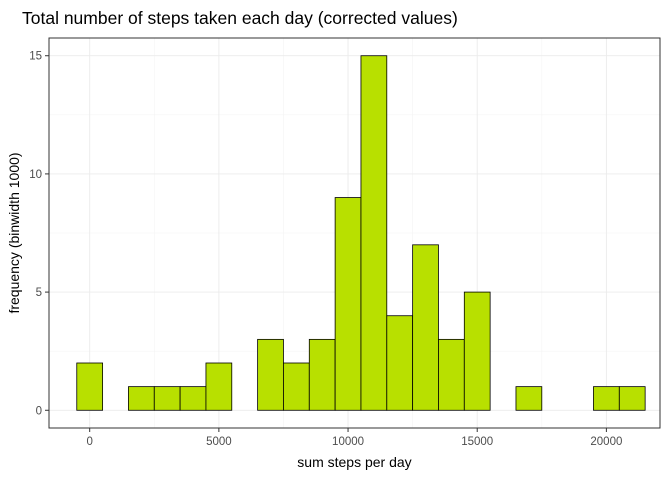  I want to click on x-axis-title: sum steps per day, so click(354, 462).